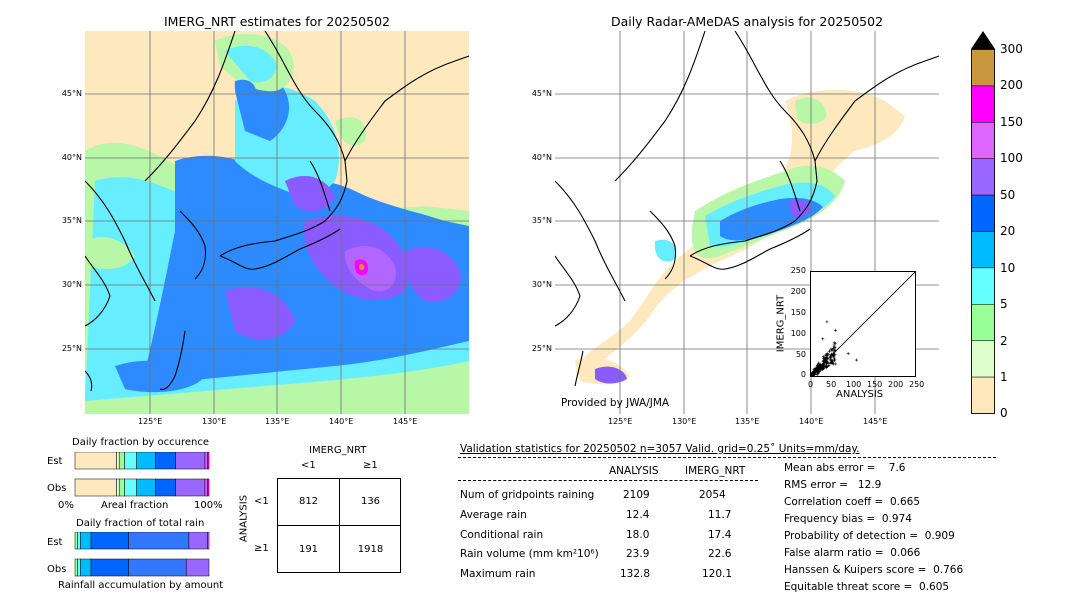 This screenshot has width=1080, height=612. Describe the element at coordinates (798, 322) in the screenshot. I see `scatter-y-ticks: 250 200 150 100 50 0` at that location.